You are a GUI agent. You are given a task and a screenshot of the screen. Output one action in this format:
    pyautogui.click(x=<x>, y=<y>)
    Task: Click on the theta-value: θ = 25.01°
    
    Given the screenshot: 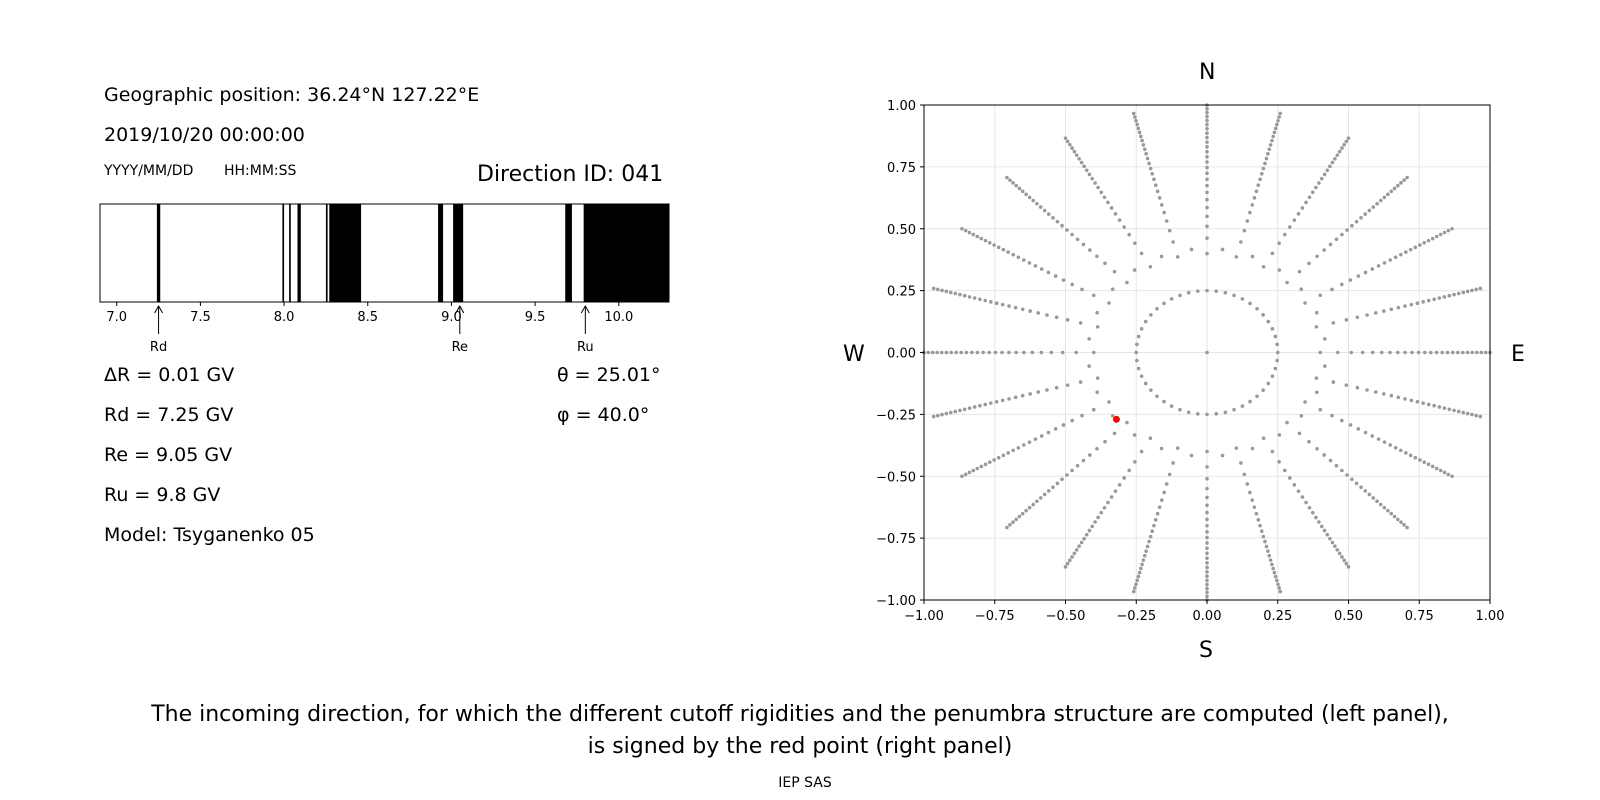 What is the action you would take?
    pyautogui.click(x=609, y=375)
    